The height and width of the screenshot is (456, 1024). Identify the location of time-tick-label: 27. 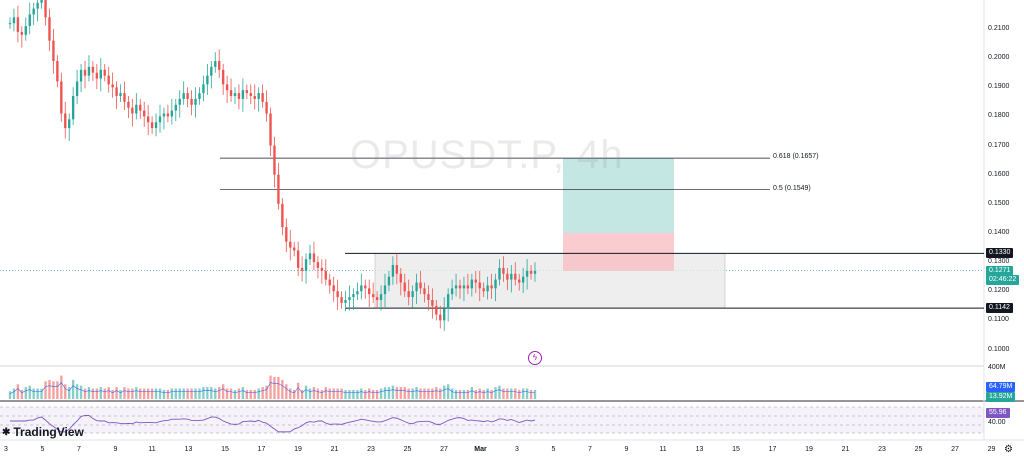
(955, 449).